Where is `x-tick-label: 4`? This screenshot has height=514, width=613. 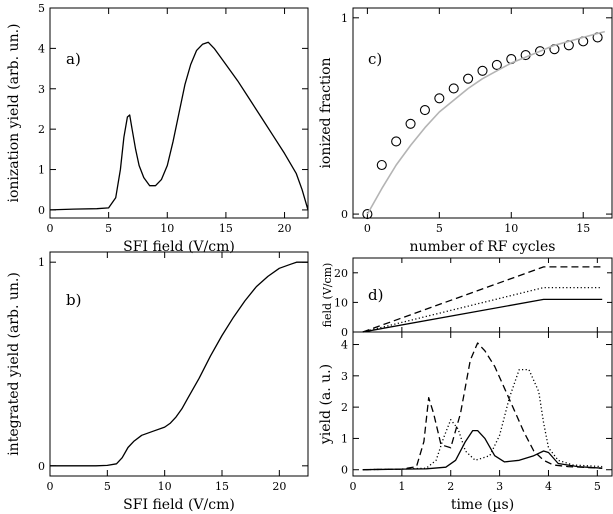 x-tick-label: 4 is located at coordinates (548, 486).